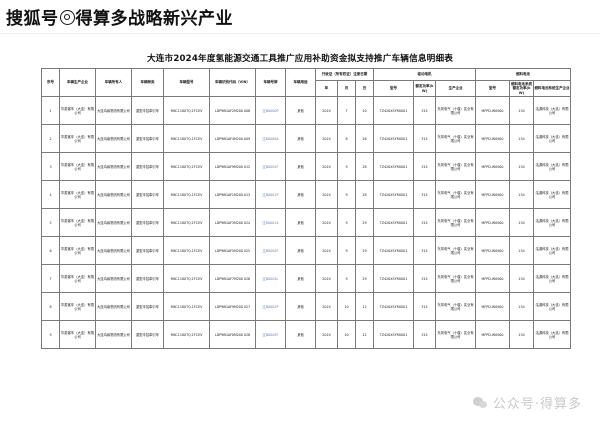 This screenshot has width=600, height=426. Describe the element at coordinates (50, 307) in the screenshot. I see `cell-index: 8` at that location.